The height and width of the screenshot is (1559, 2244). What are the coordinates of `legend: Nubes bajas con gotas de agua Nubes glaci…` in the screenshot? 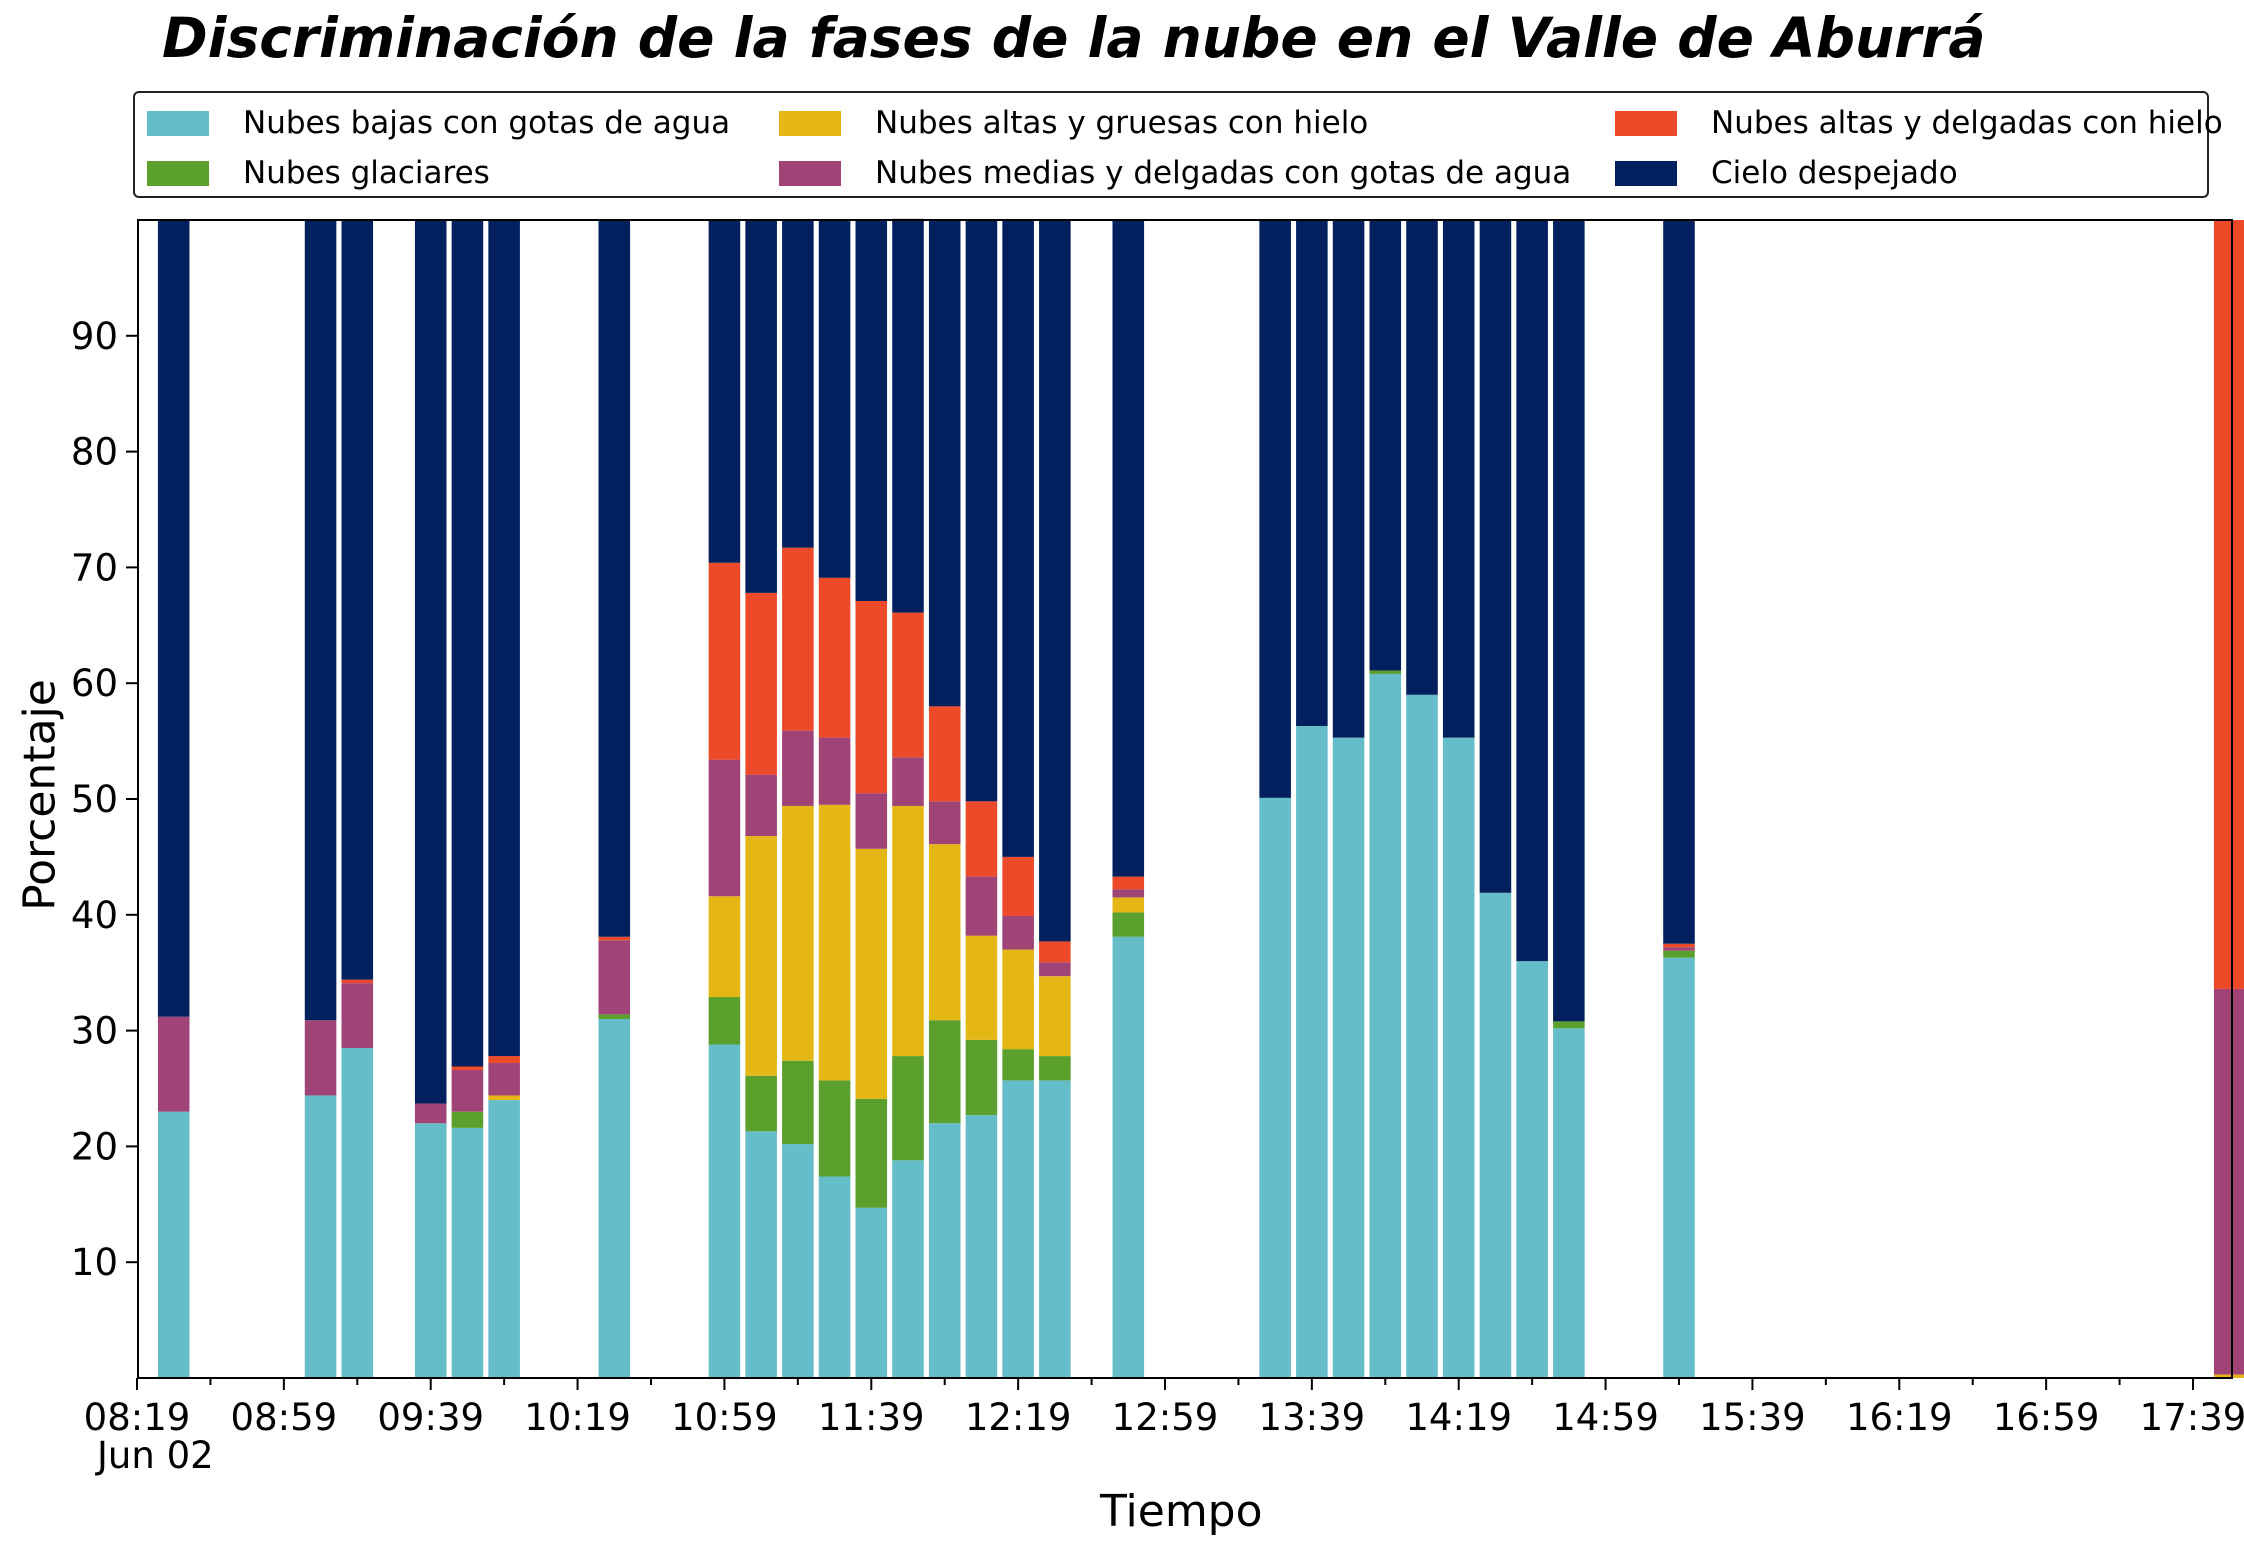 It's located at (1178, 144).